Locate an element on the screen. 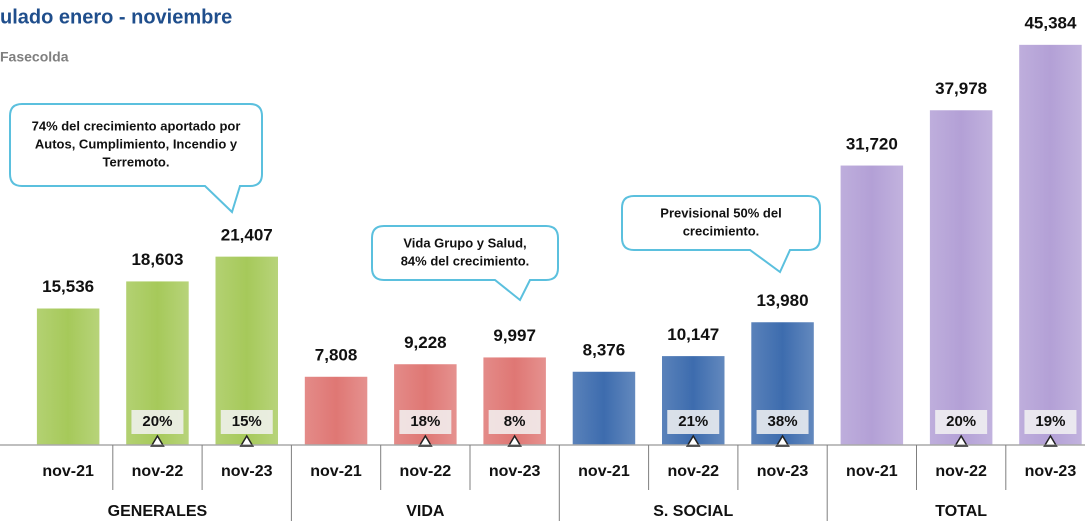 This screenshot has width=1085, height=521. chart-subtitle: Fasecolda is located at coordinates (34, 57).